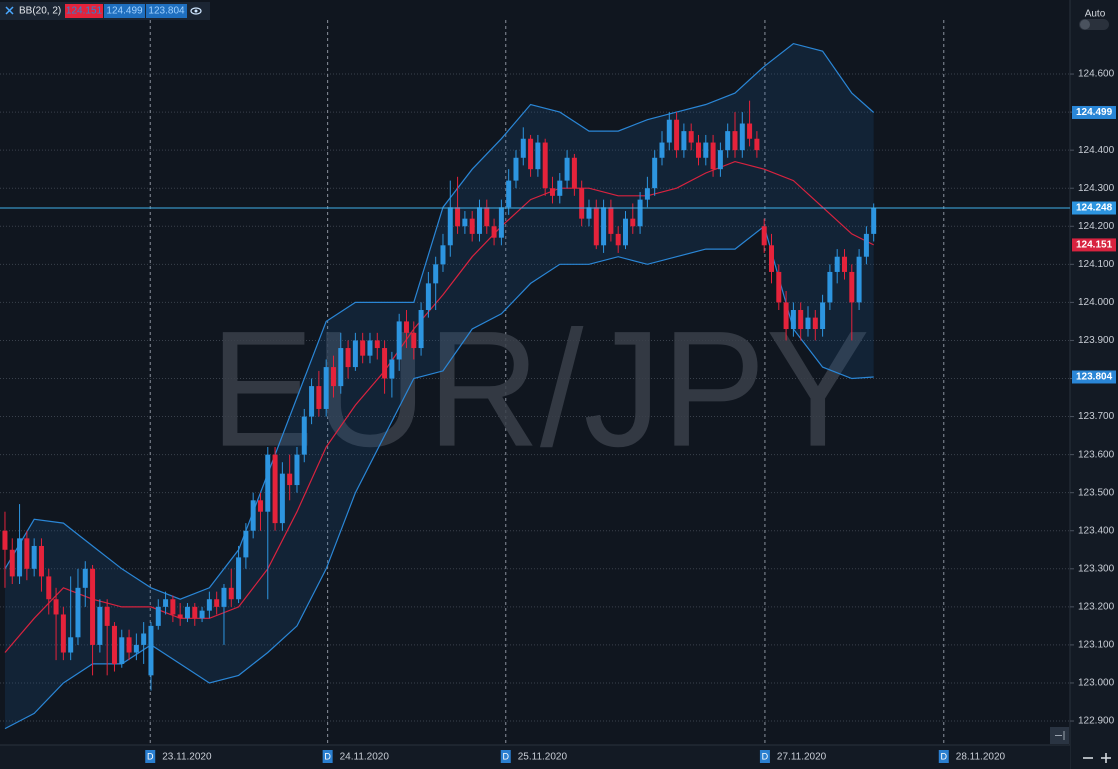 The image size is (1118, 769). What do you see at coordinates (187, 757) in the screenshot?
I see `x-tick-label: 23.11.2020` at bounding box center [187, 757].